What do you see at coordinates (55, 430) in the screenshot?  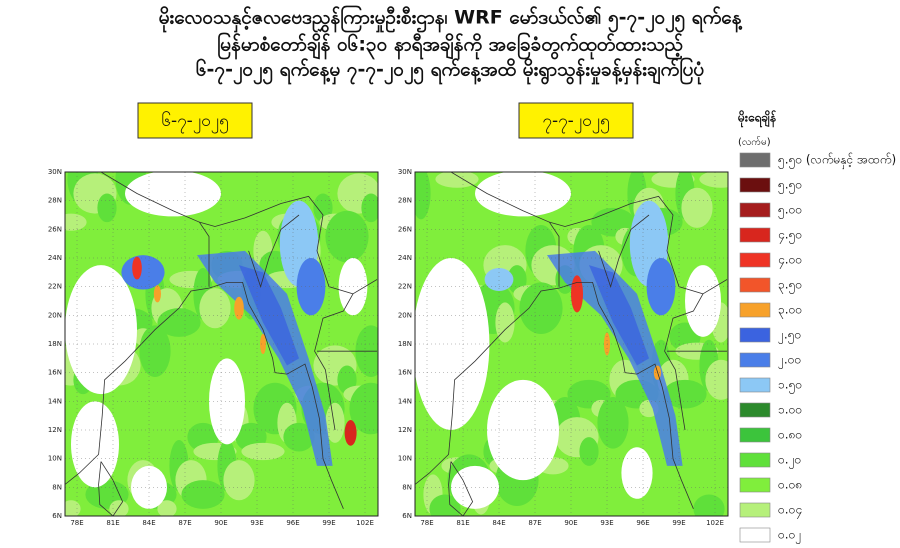 I see `lat-label: 12N` at bounding box center [55, 430].